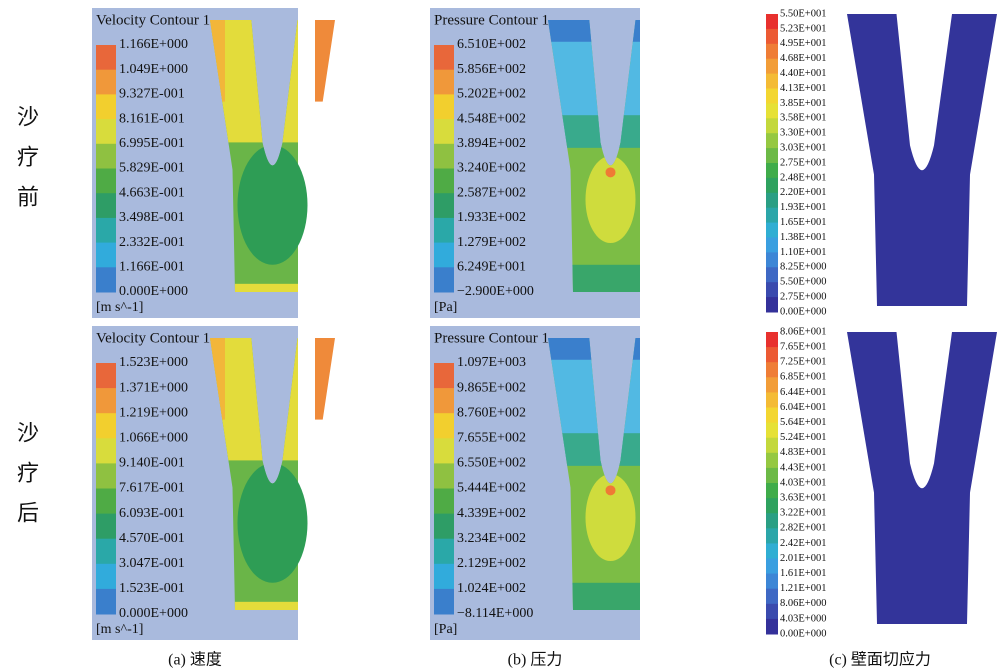 Image resolution: width=1005 pixels, height=672 pixels. I want to click on row-label: 沙疗前, so click(26, 165).